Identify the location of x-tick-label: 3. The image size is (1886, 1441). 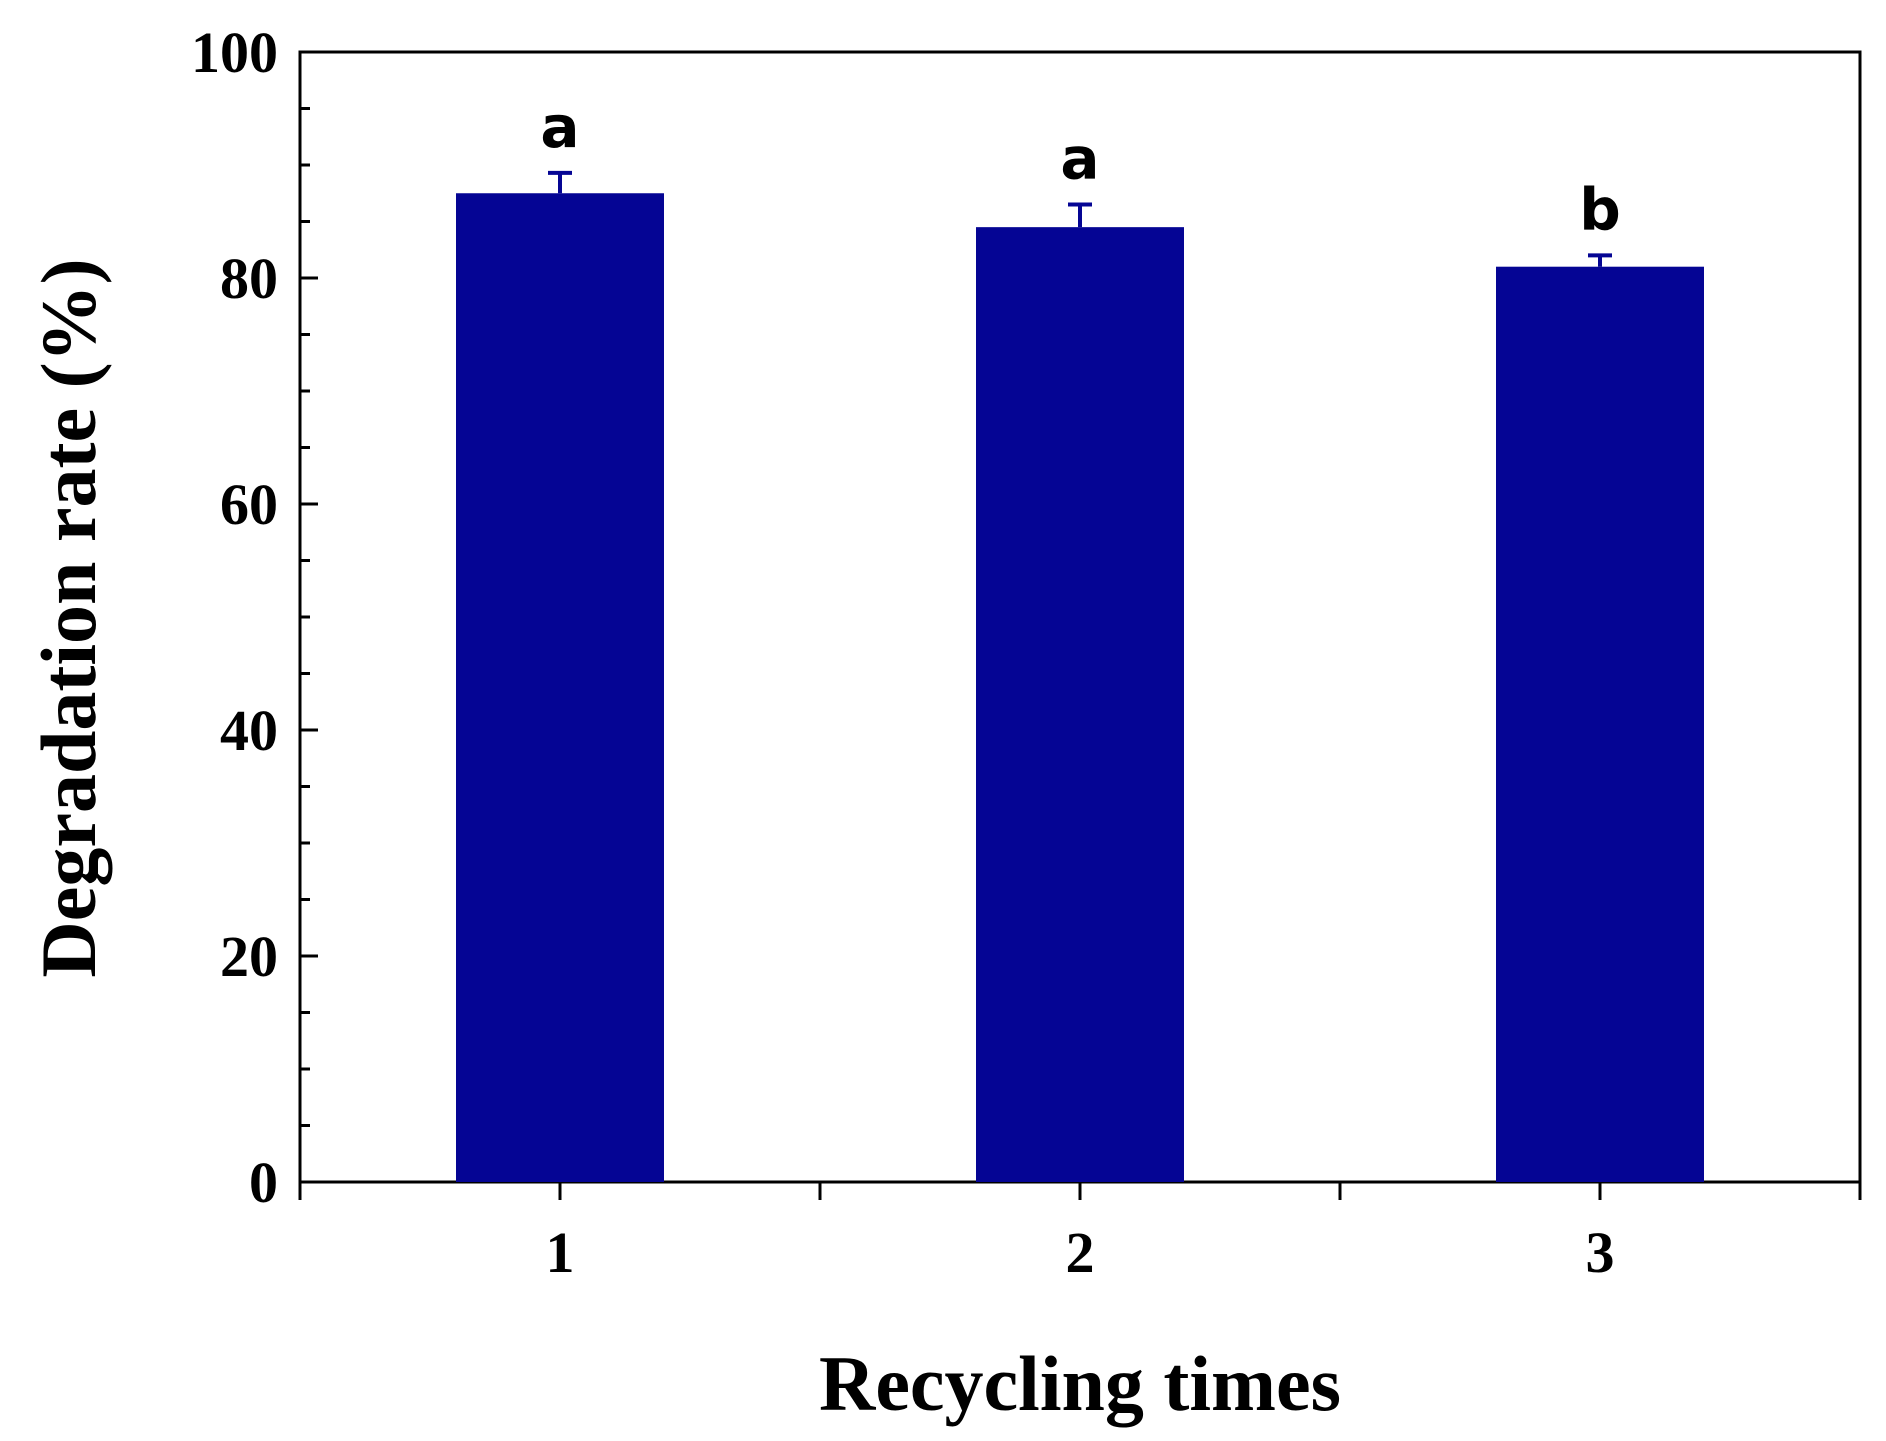
(1600, 1252).